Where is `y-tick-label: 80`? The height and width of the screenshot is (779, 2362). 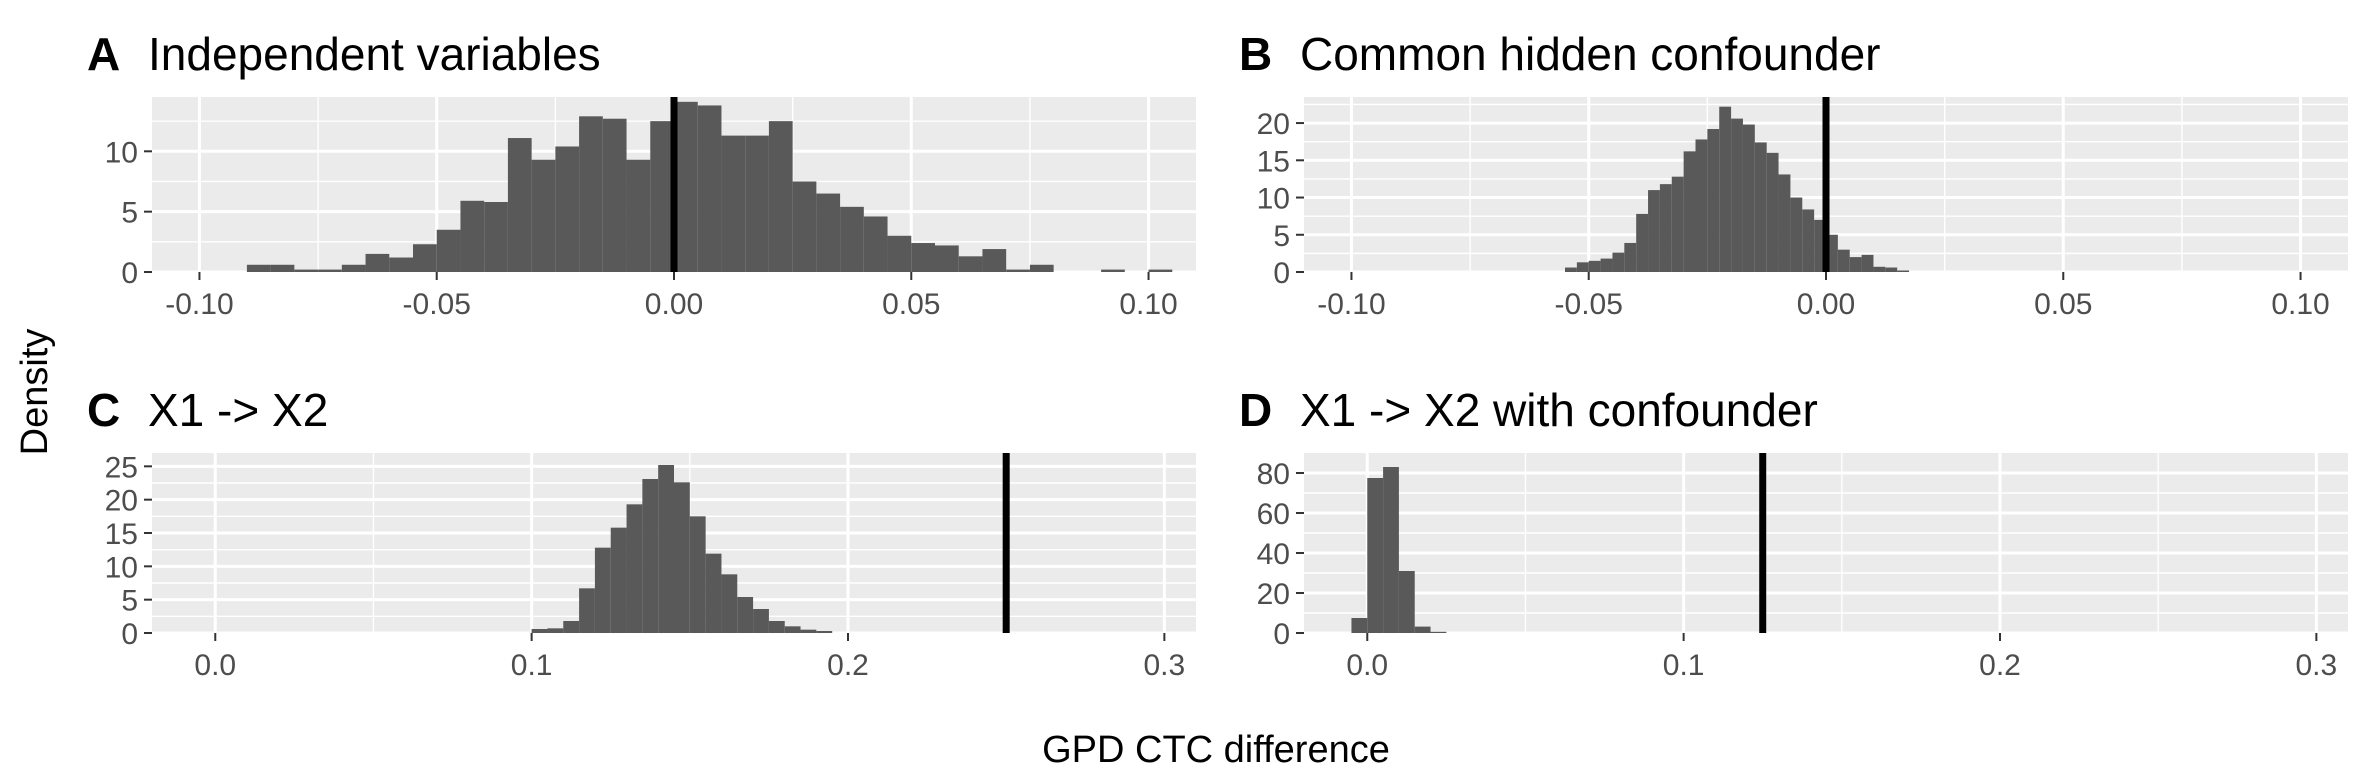 y-tick-label: 80 is located at coordinates (1273, 474).